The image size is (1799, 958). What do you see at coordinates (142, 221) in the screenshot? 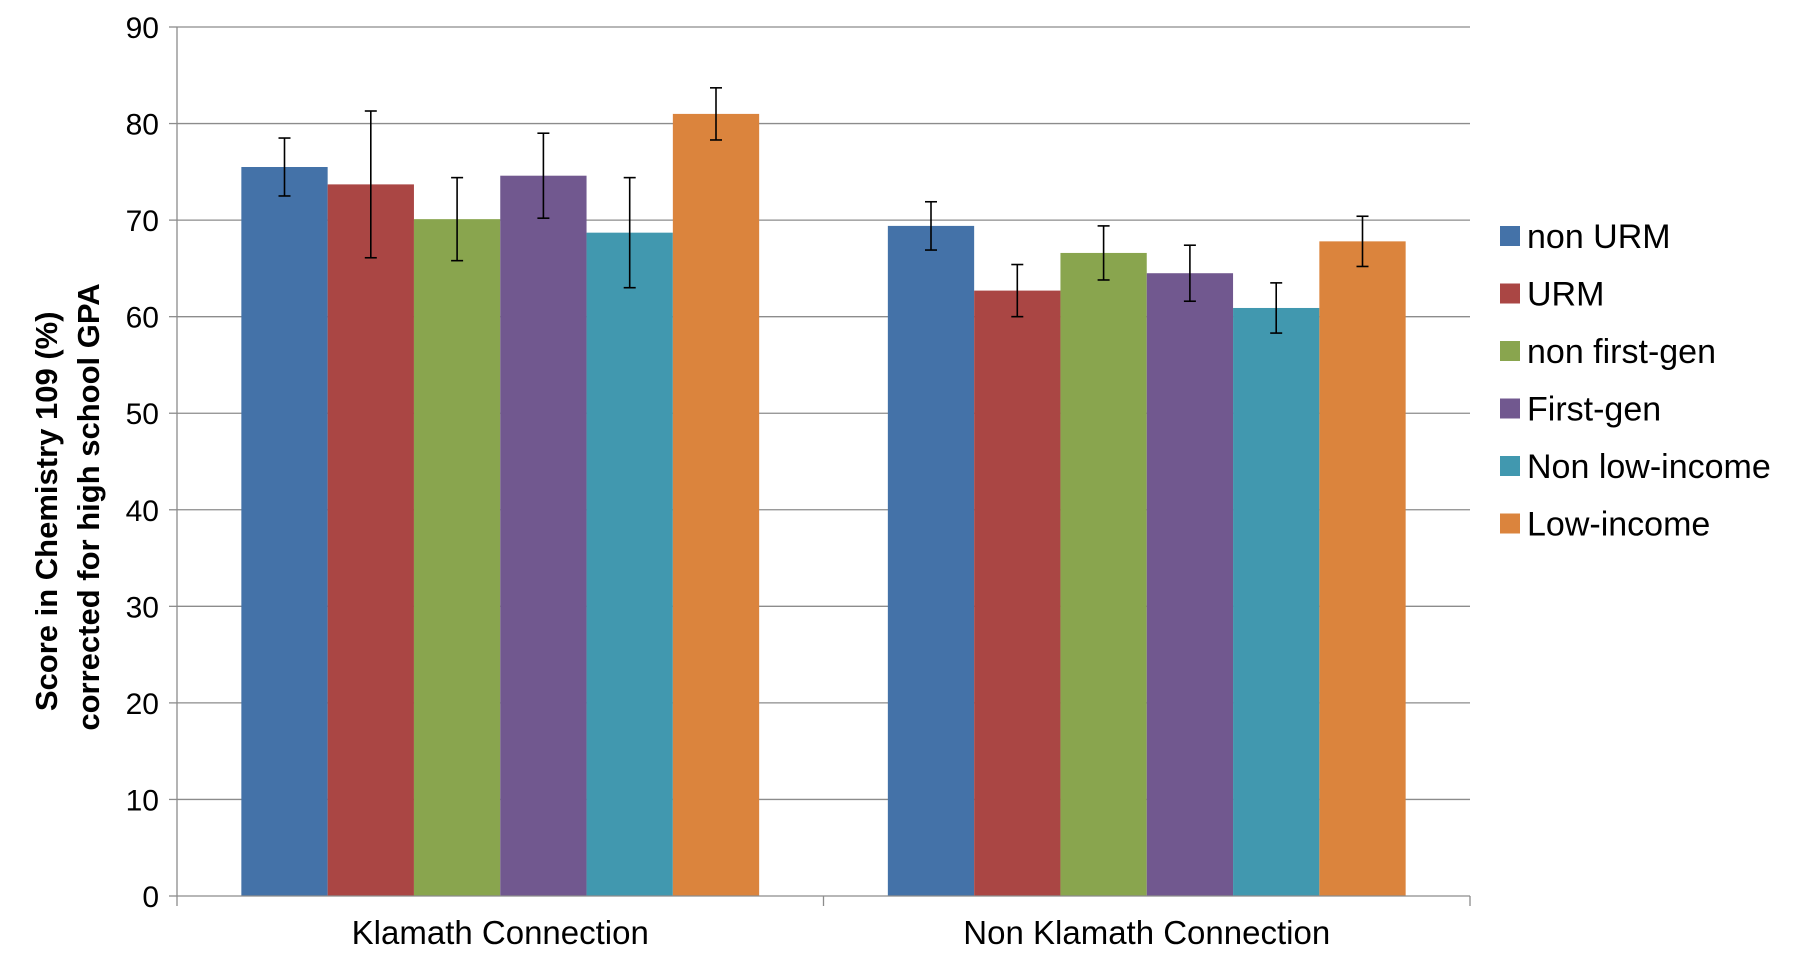
I see `y-tick-label: 70` at bounding box center [142, 221].